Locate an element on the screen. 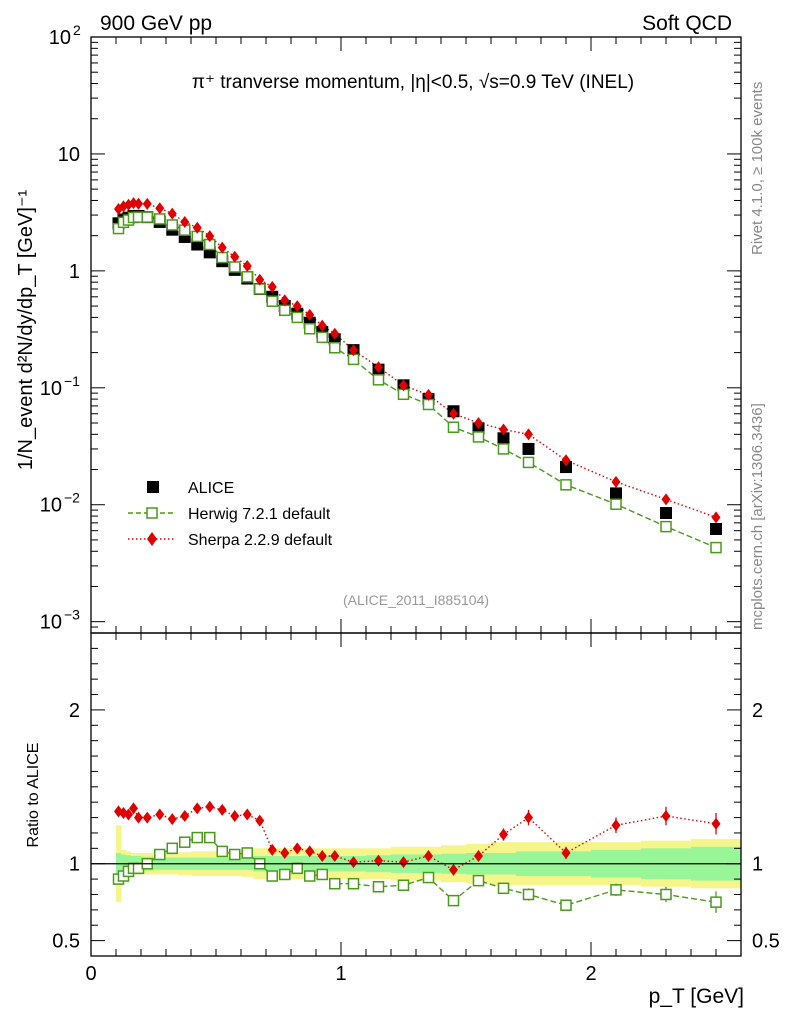 This screenshot has width=786, height=1024. main-y-tick-exponent: −2 is located at coordinates (72, 498).